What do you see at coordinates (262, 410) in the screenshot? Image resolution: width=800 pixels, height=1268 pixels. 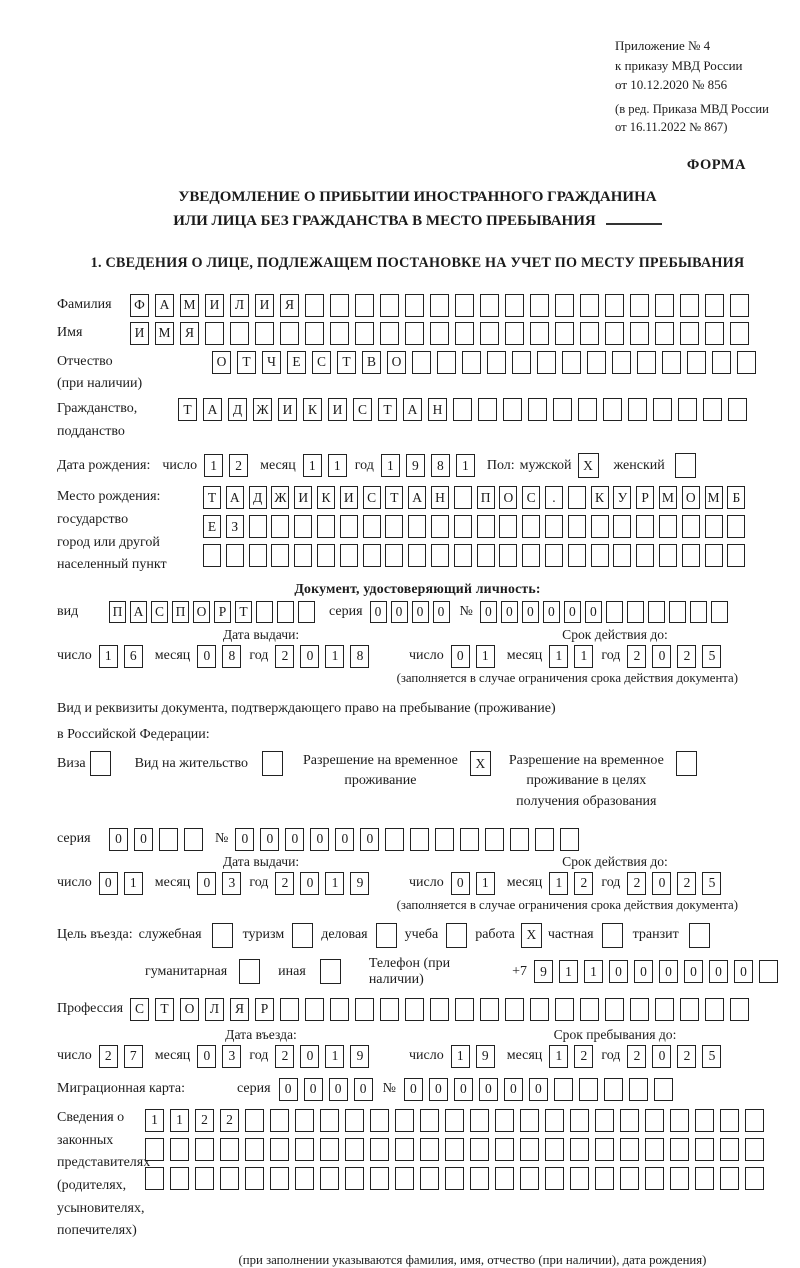 I see `char-box: Ж` at bounding box center [262, 410].